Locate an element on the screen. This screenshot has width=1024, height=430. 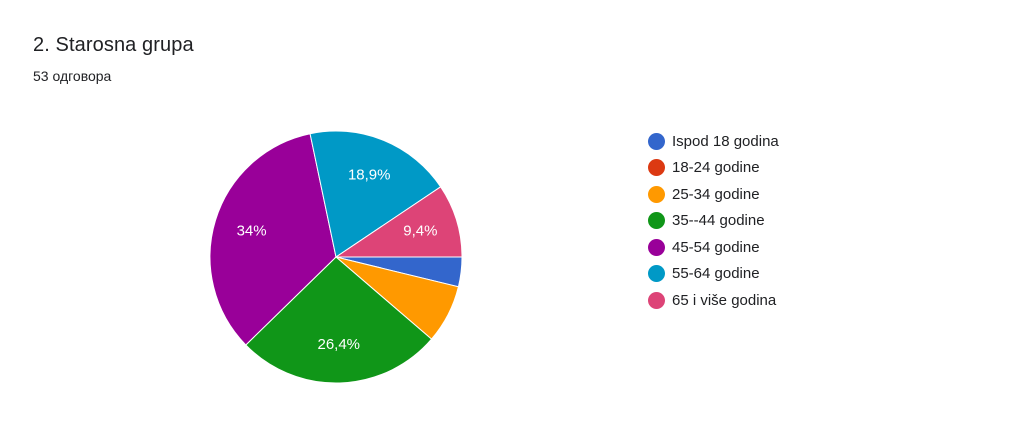
pie-data-labels: 26,4% 34% 18,9% 9,4% is located at coordinates (337, 259).